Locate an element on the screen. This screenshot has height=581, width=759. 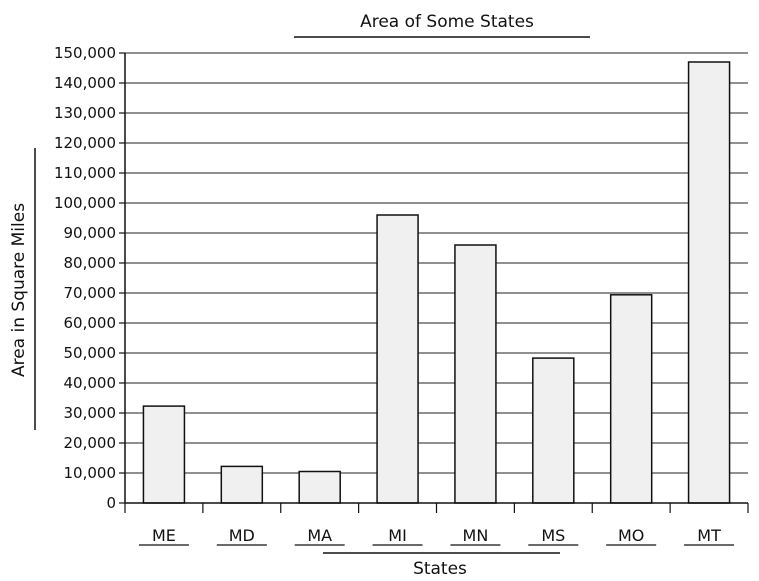
y-tick-label: 80,000 is located at coordinates (90, 263).